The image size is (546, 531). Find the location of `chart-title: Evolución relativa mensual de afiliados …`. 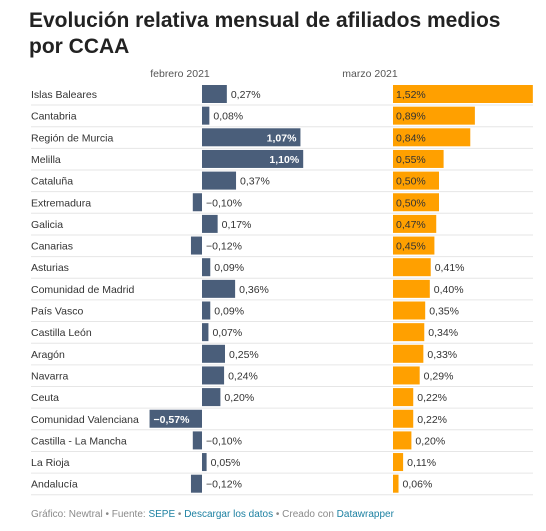

chart-title: Evolución relativa mensual de afiliados … is located at coordinates (265, 33).